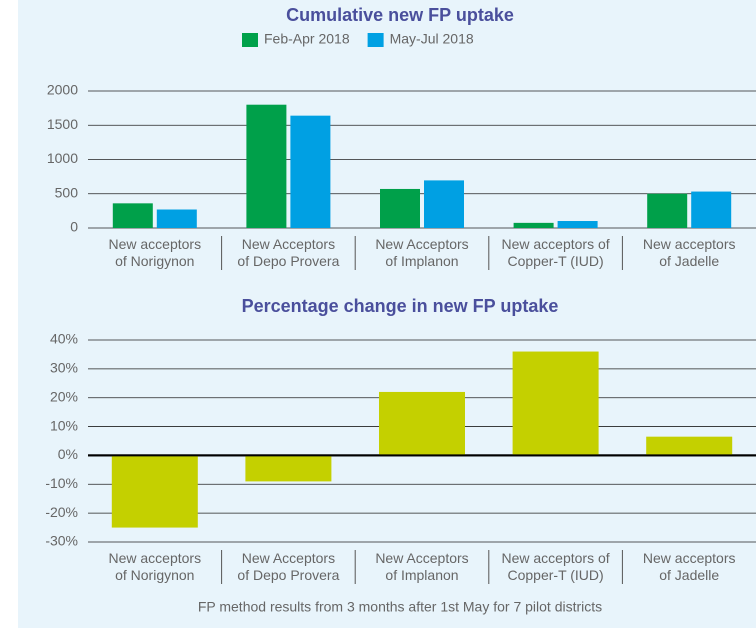  What do you see at coordinates (61, 512) in the screenshot?
I see `y-tick-label: -20%` at bounding box center [61, 512].